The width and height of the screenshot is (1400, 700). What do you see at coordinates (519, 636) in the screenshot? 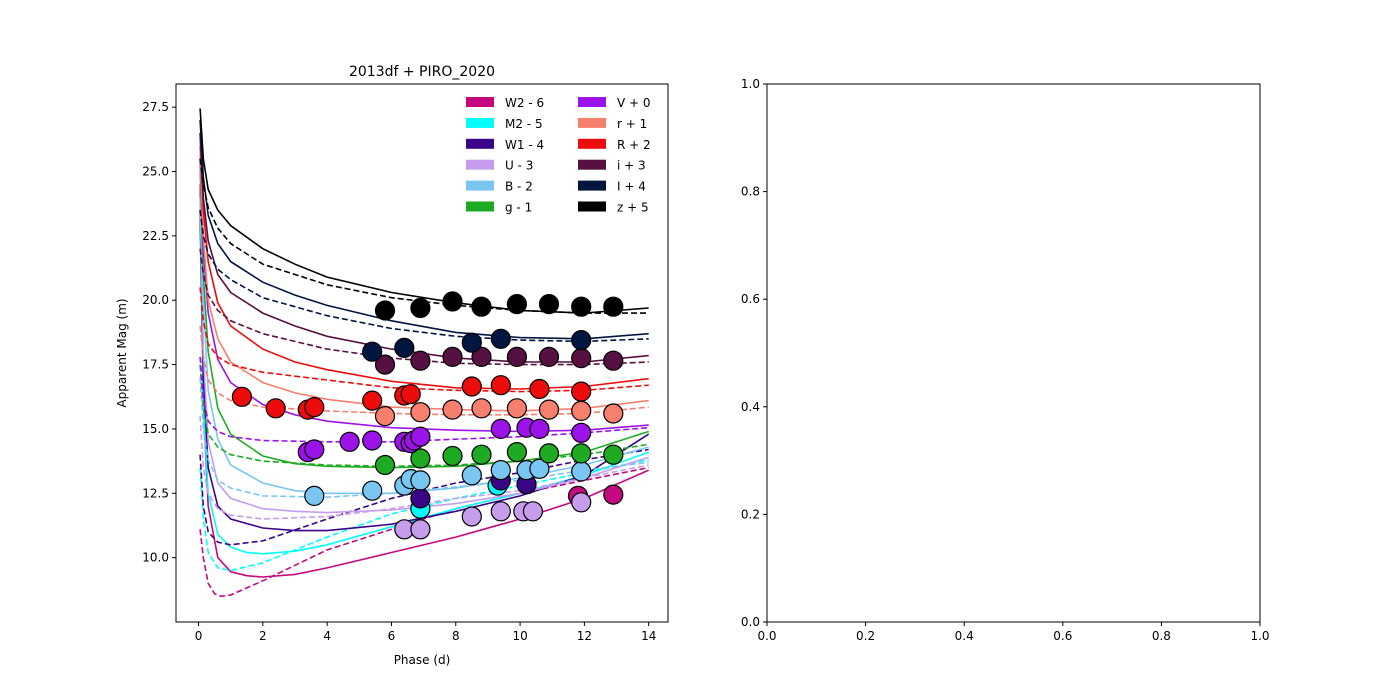
I see `x-tick-label: 10` at bounding box center [519, 636].